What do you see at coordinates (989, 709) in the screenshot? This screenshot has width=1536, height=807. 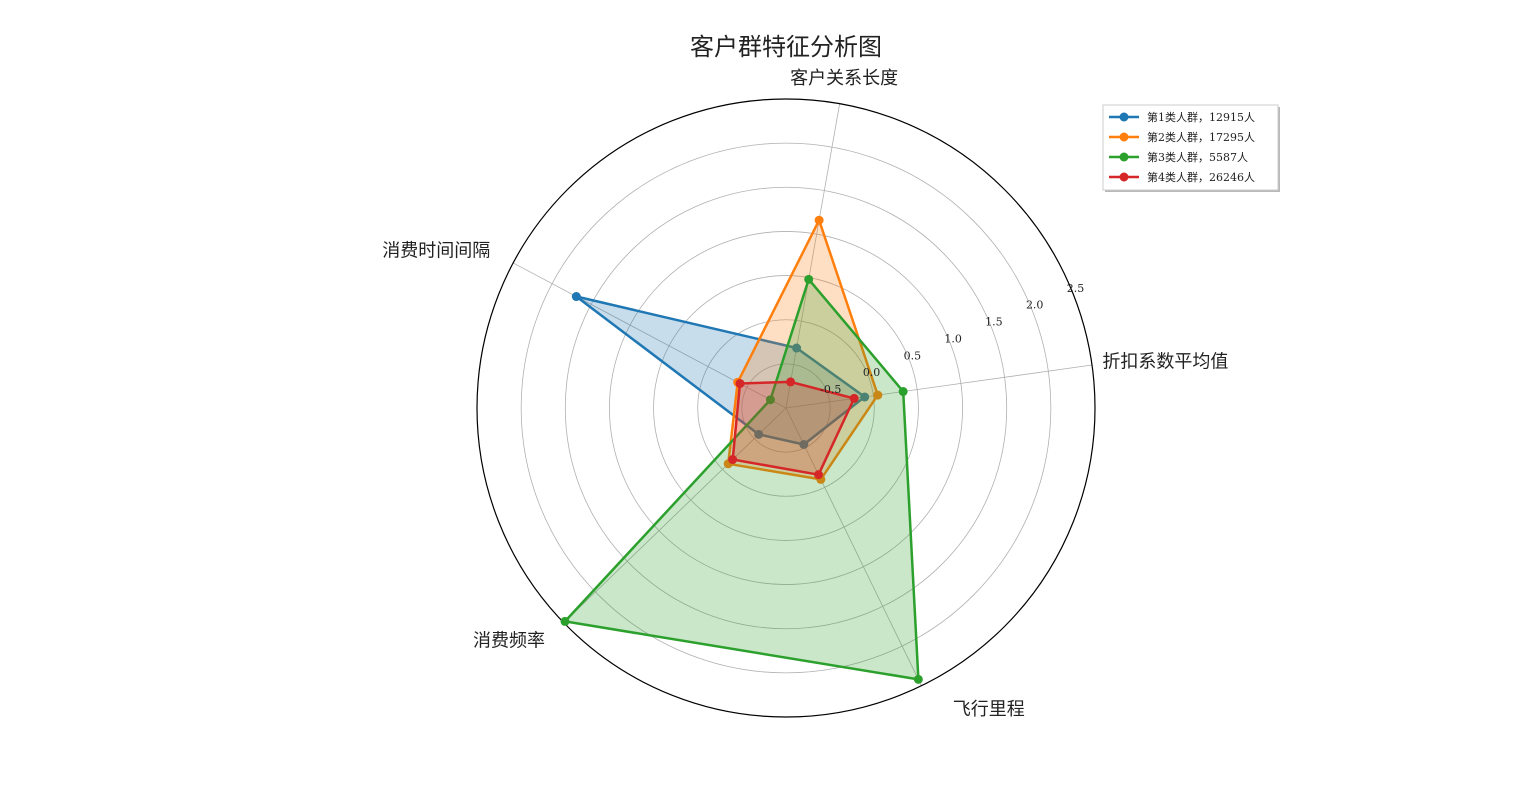 I see `axis-category-label: 飞行里程` at bounding box center [989, 709].